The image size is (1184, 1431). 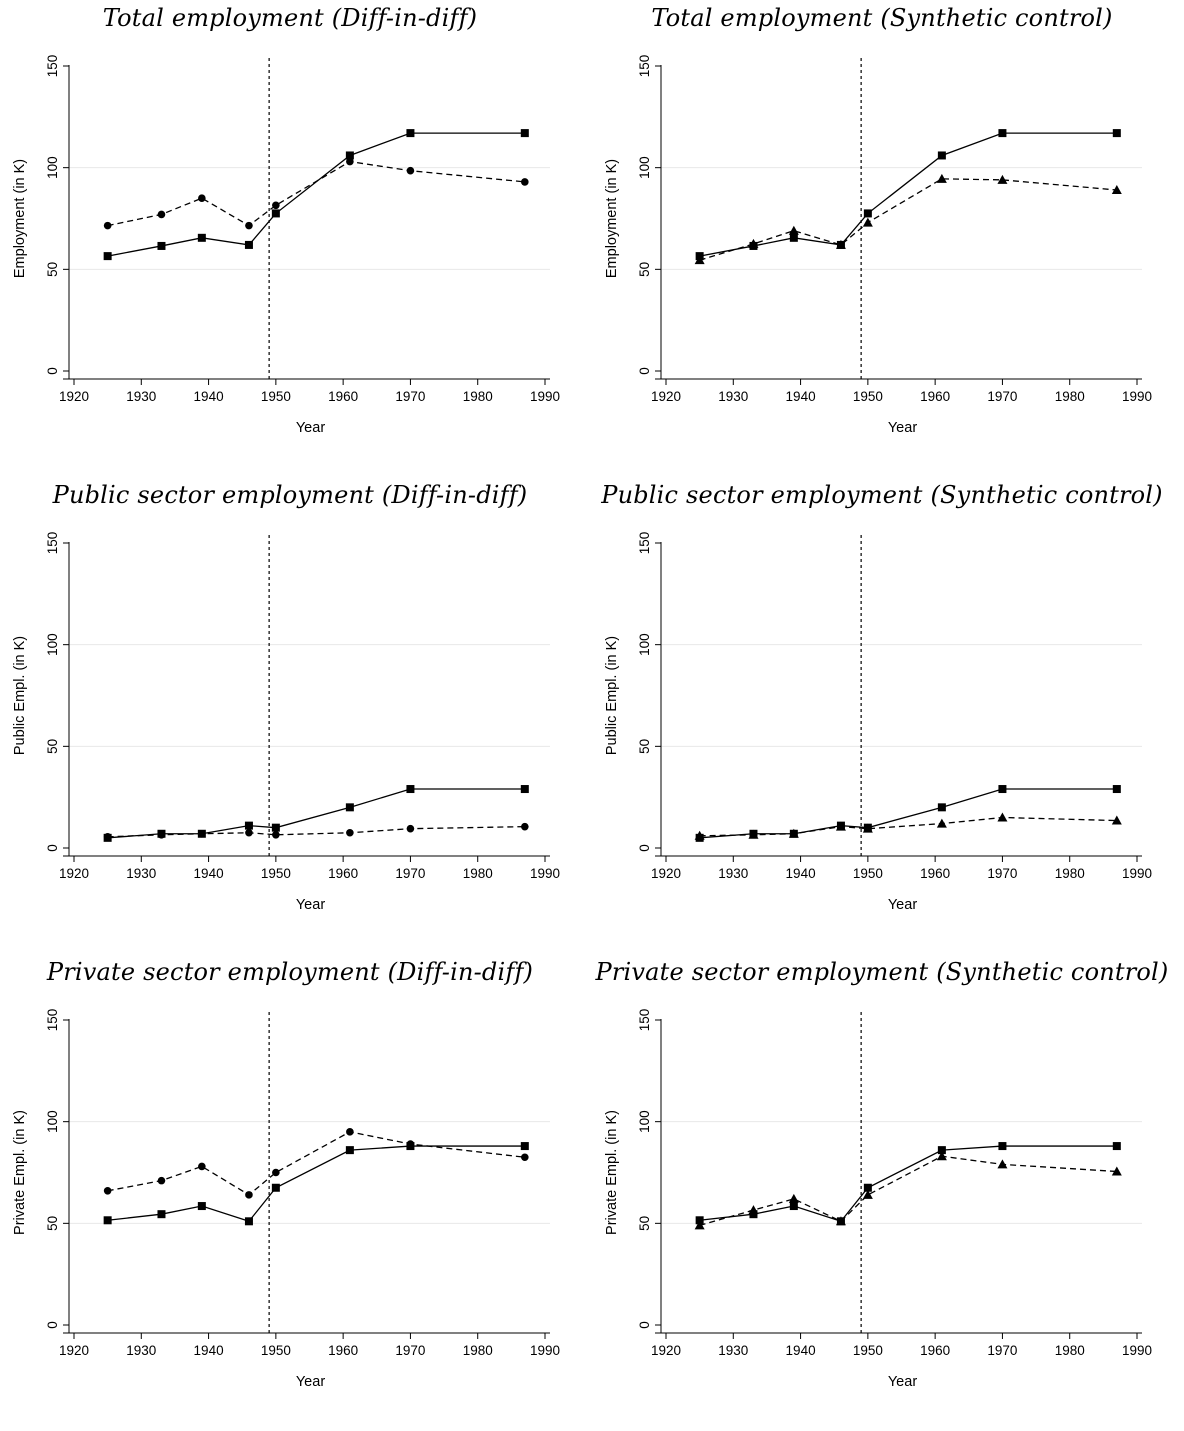 I want to click on x-tick-label: 1990, so click(x=1137, y=873).